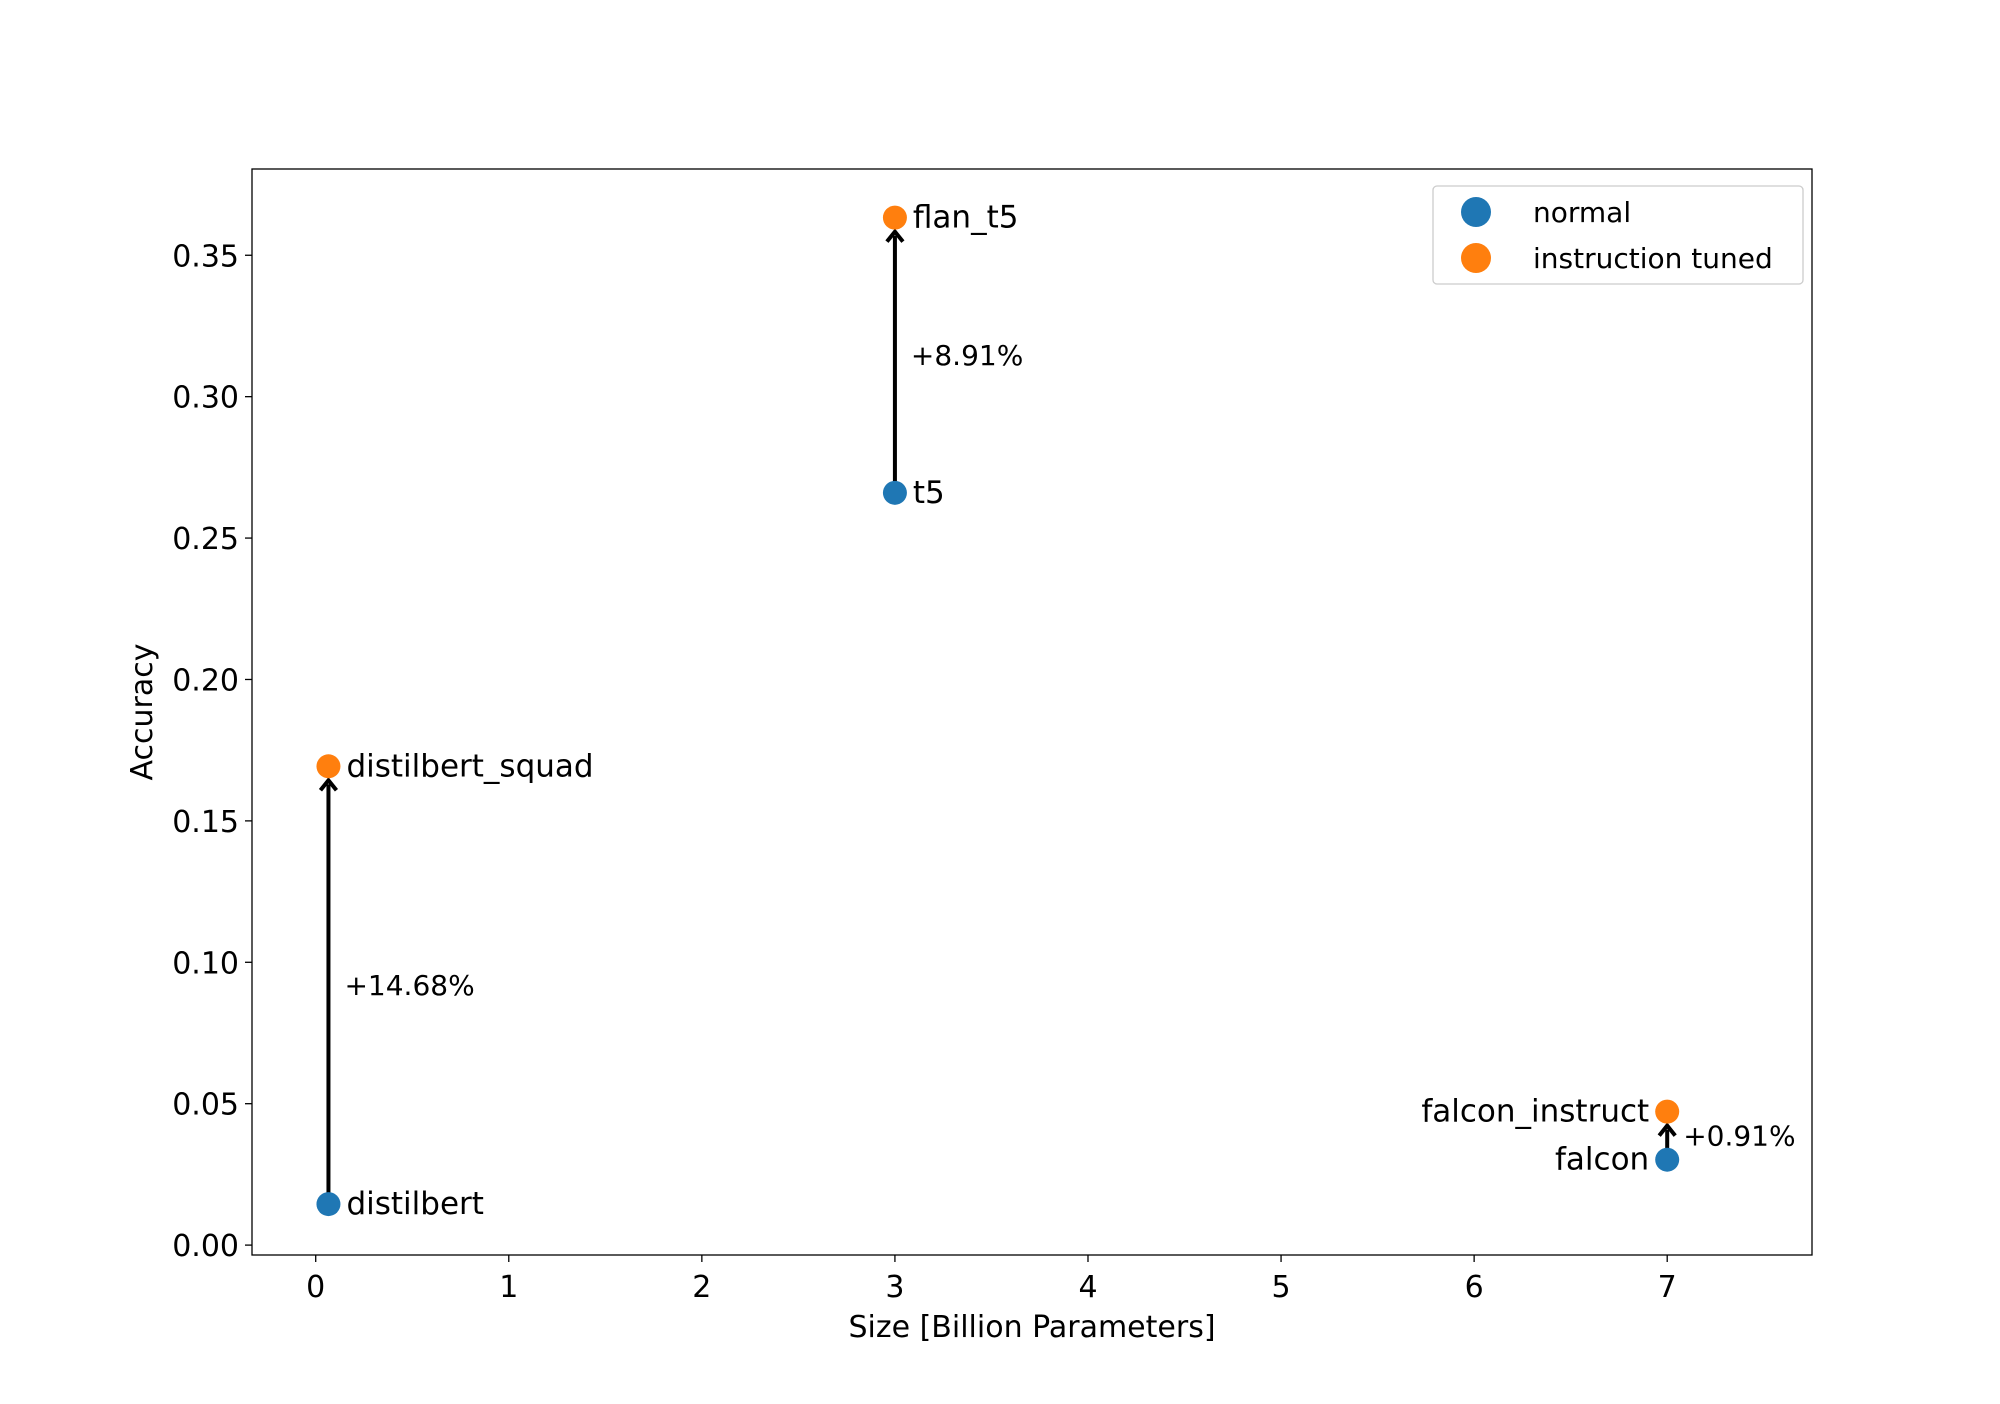 This screenshot has height=1404, width=2000. Describe the element at coordinates (967, 355) in the screenshot. I see `delta-label: +8.91%` at that location.